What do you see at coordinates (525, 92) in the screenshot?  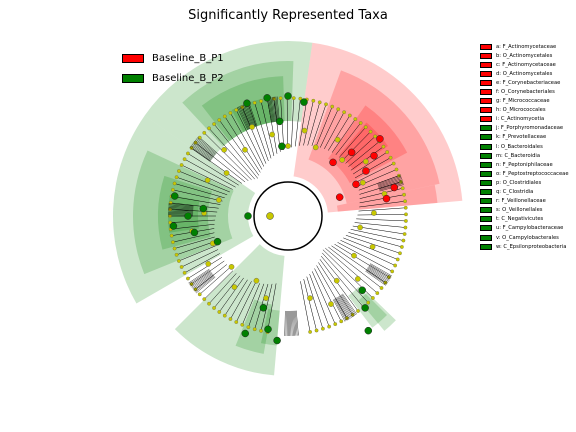 I see `taxa-label: f: O_Corynebacteriales` at bounding box center [525, 92].